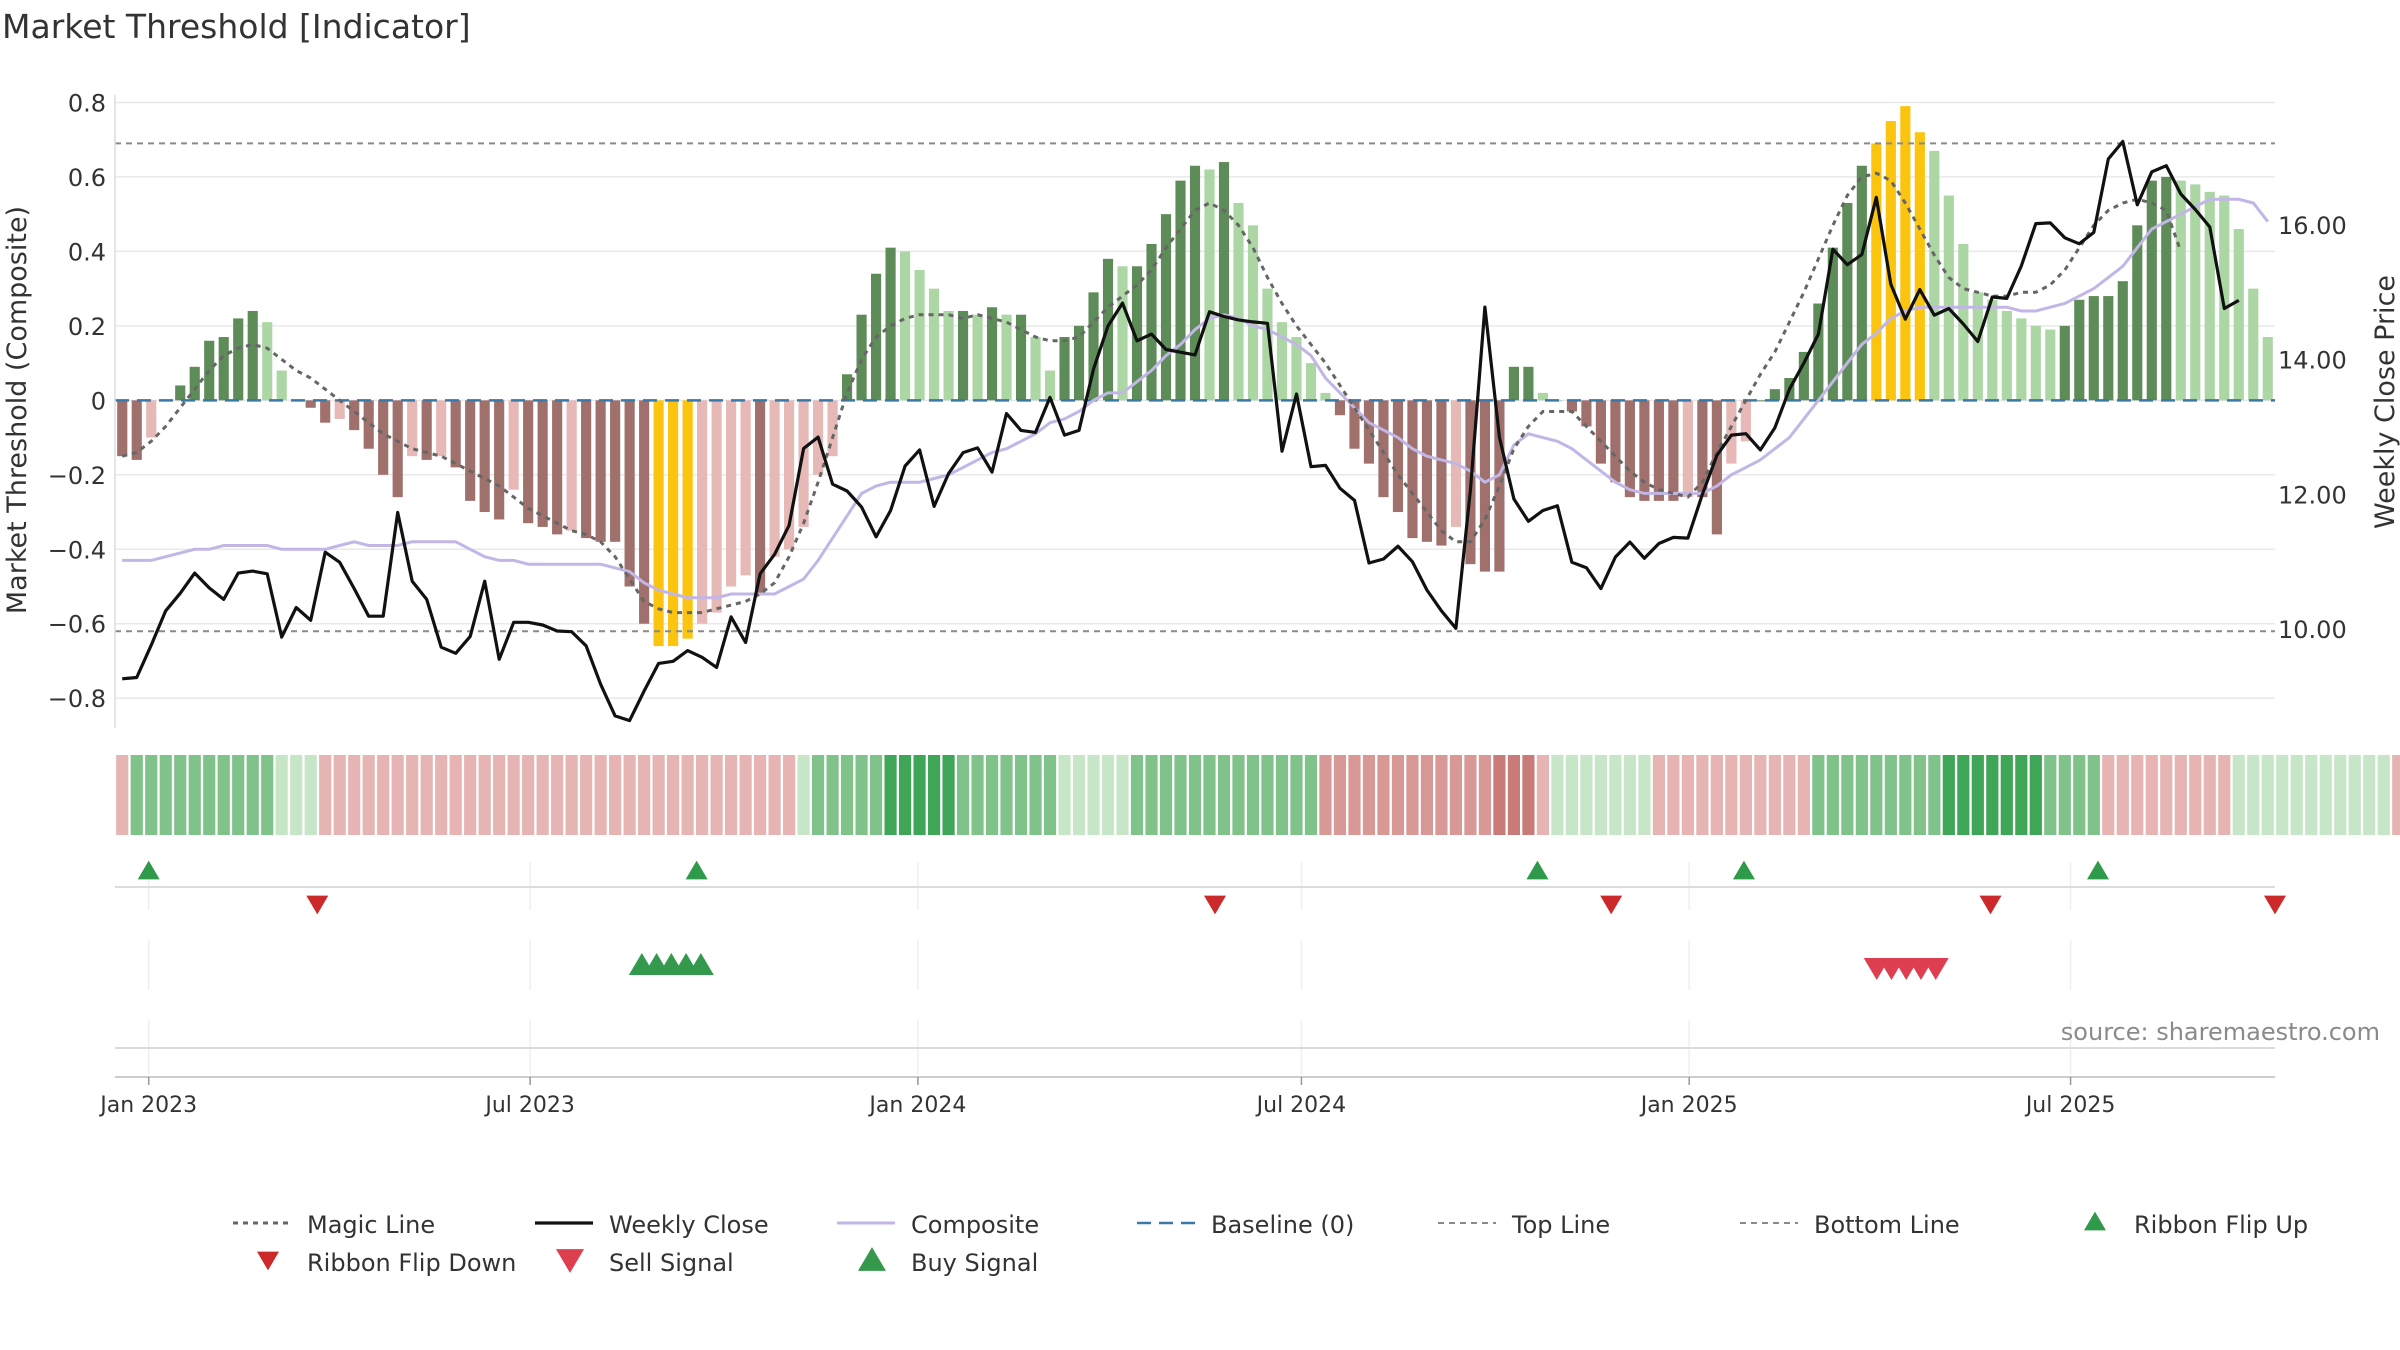 Image resolution: width=2400 pixels, height=1350 pixels. I want to click on ribbon-flip-up-marker, so click(1743, 870).